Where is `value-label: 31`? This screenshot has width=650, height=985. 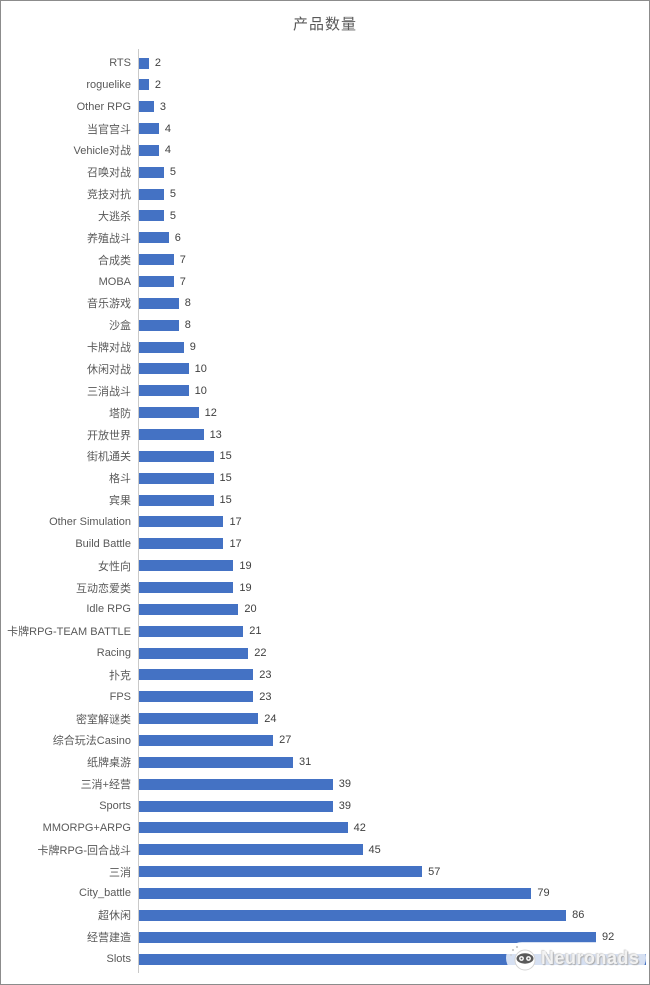
value-label: 31 is located at coordinates (305, 762).